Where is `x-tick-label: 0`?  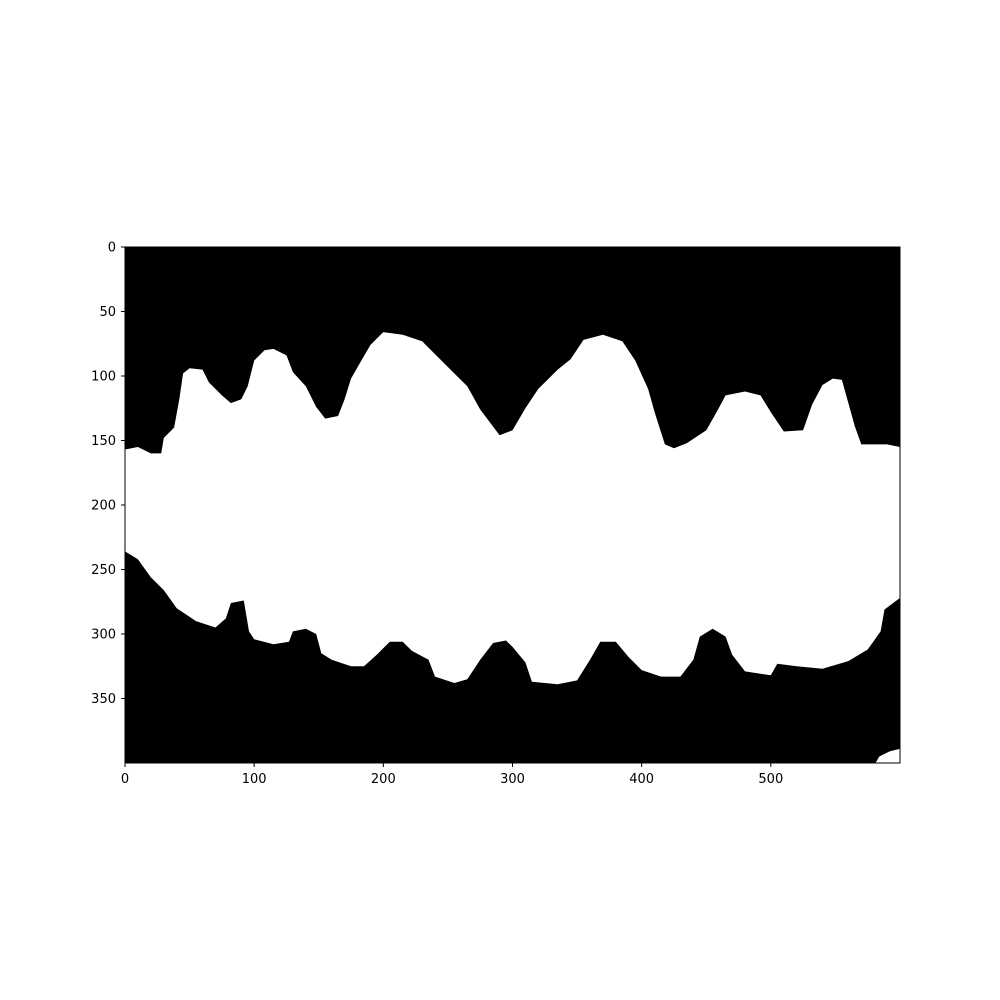 x-tick-label: 0 is located at coordinates (125, 779).